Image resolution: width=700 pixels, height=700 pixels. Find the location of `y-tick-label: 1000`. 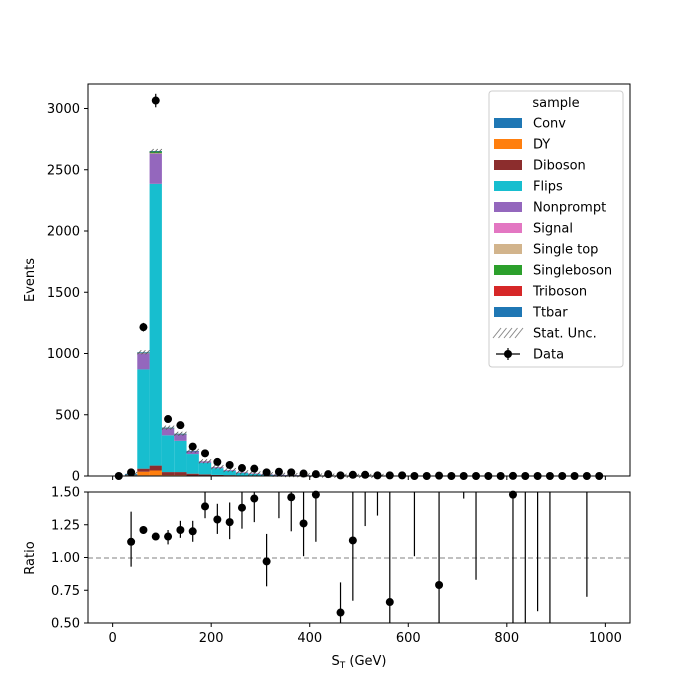

y-tick-label: 1000 is located at coordinates (63, 354).